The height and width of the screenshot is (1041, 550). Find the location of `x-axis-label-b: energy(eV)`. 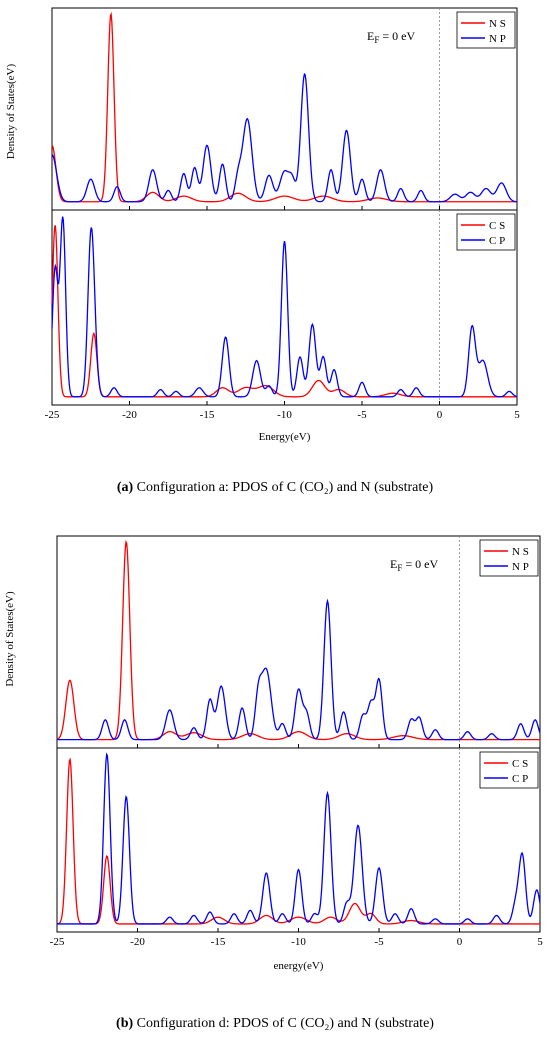

x-axis-label-b: energy(eV) is located at coordinates (299, 966).